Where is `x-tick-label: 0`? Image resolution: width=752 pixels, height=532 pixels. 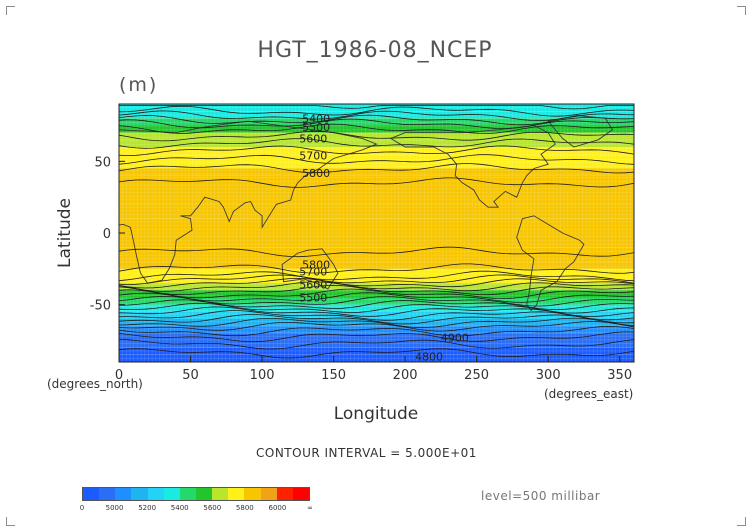
x-tick-label: 0 is located at coordinates (119, 375).